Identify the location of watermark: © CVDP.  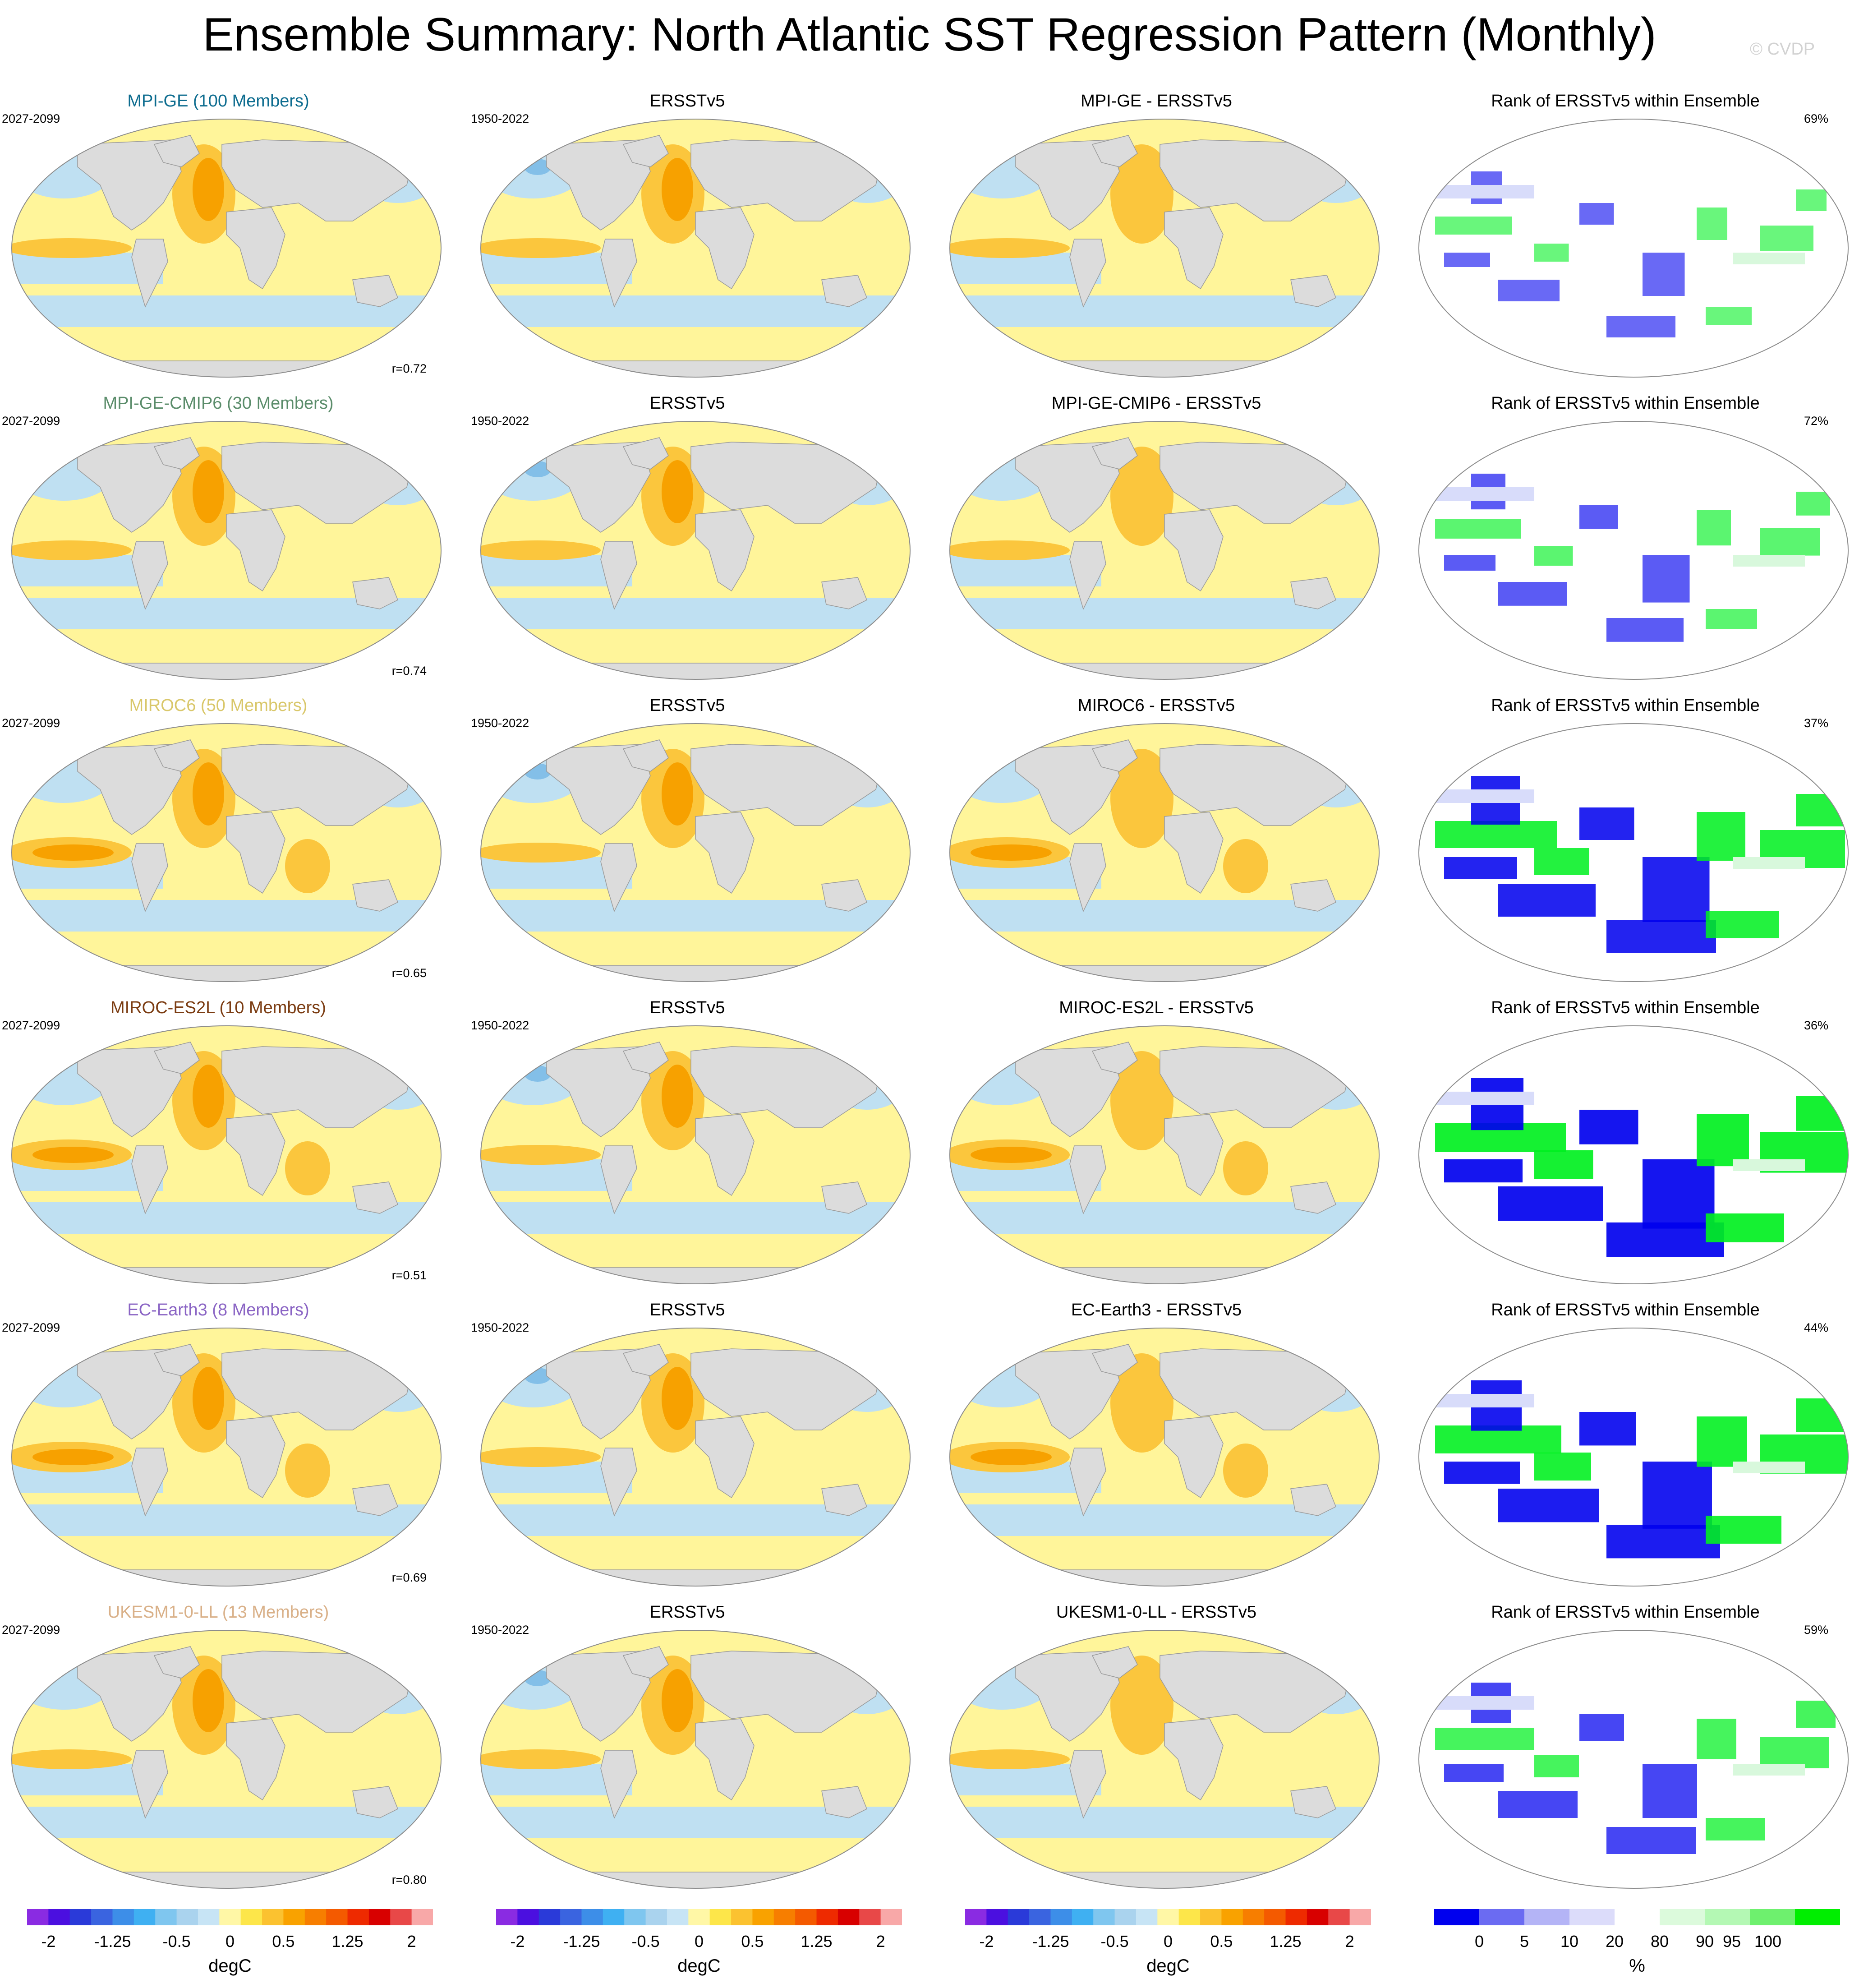
(1782, 49).